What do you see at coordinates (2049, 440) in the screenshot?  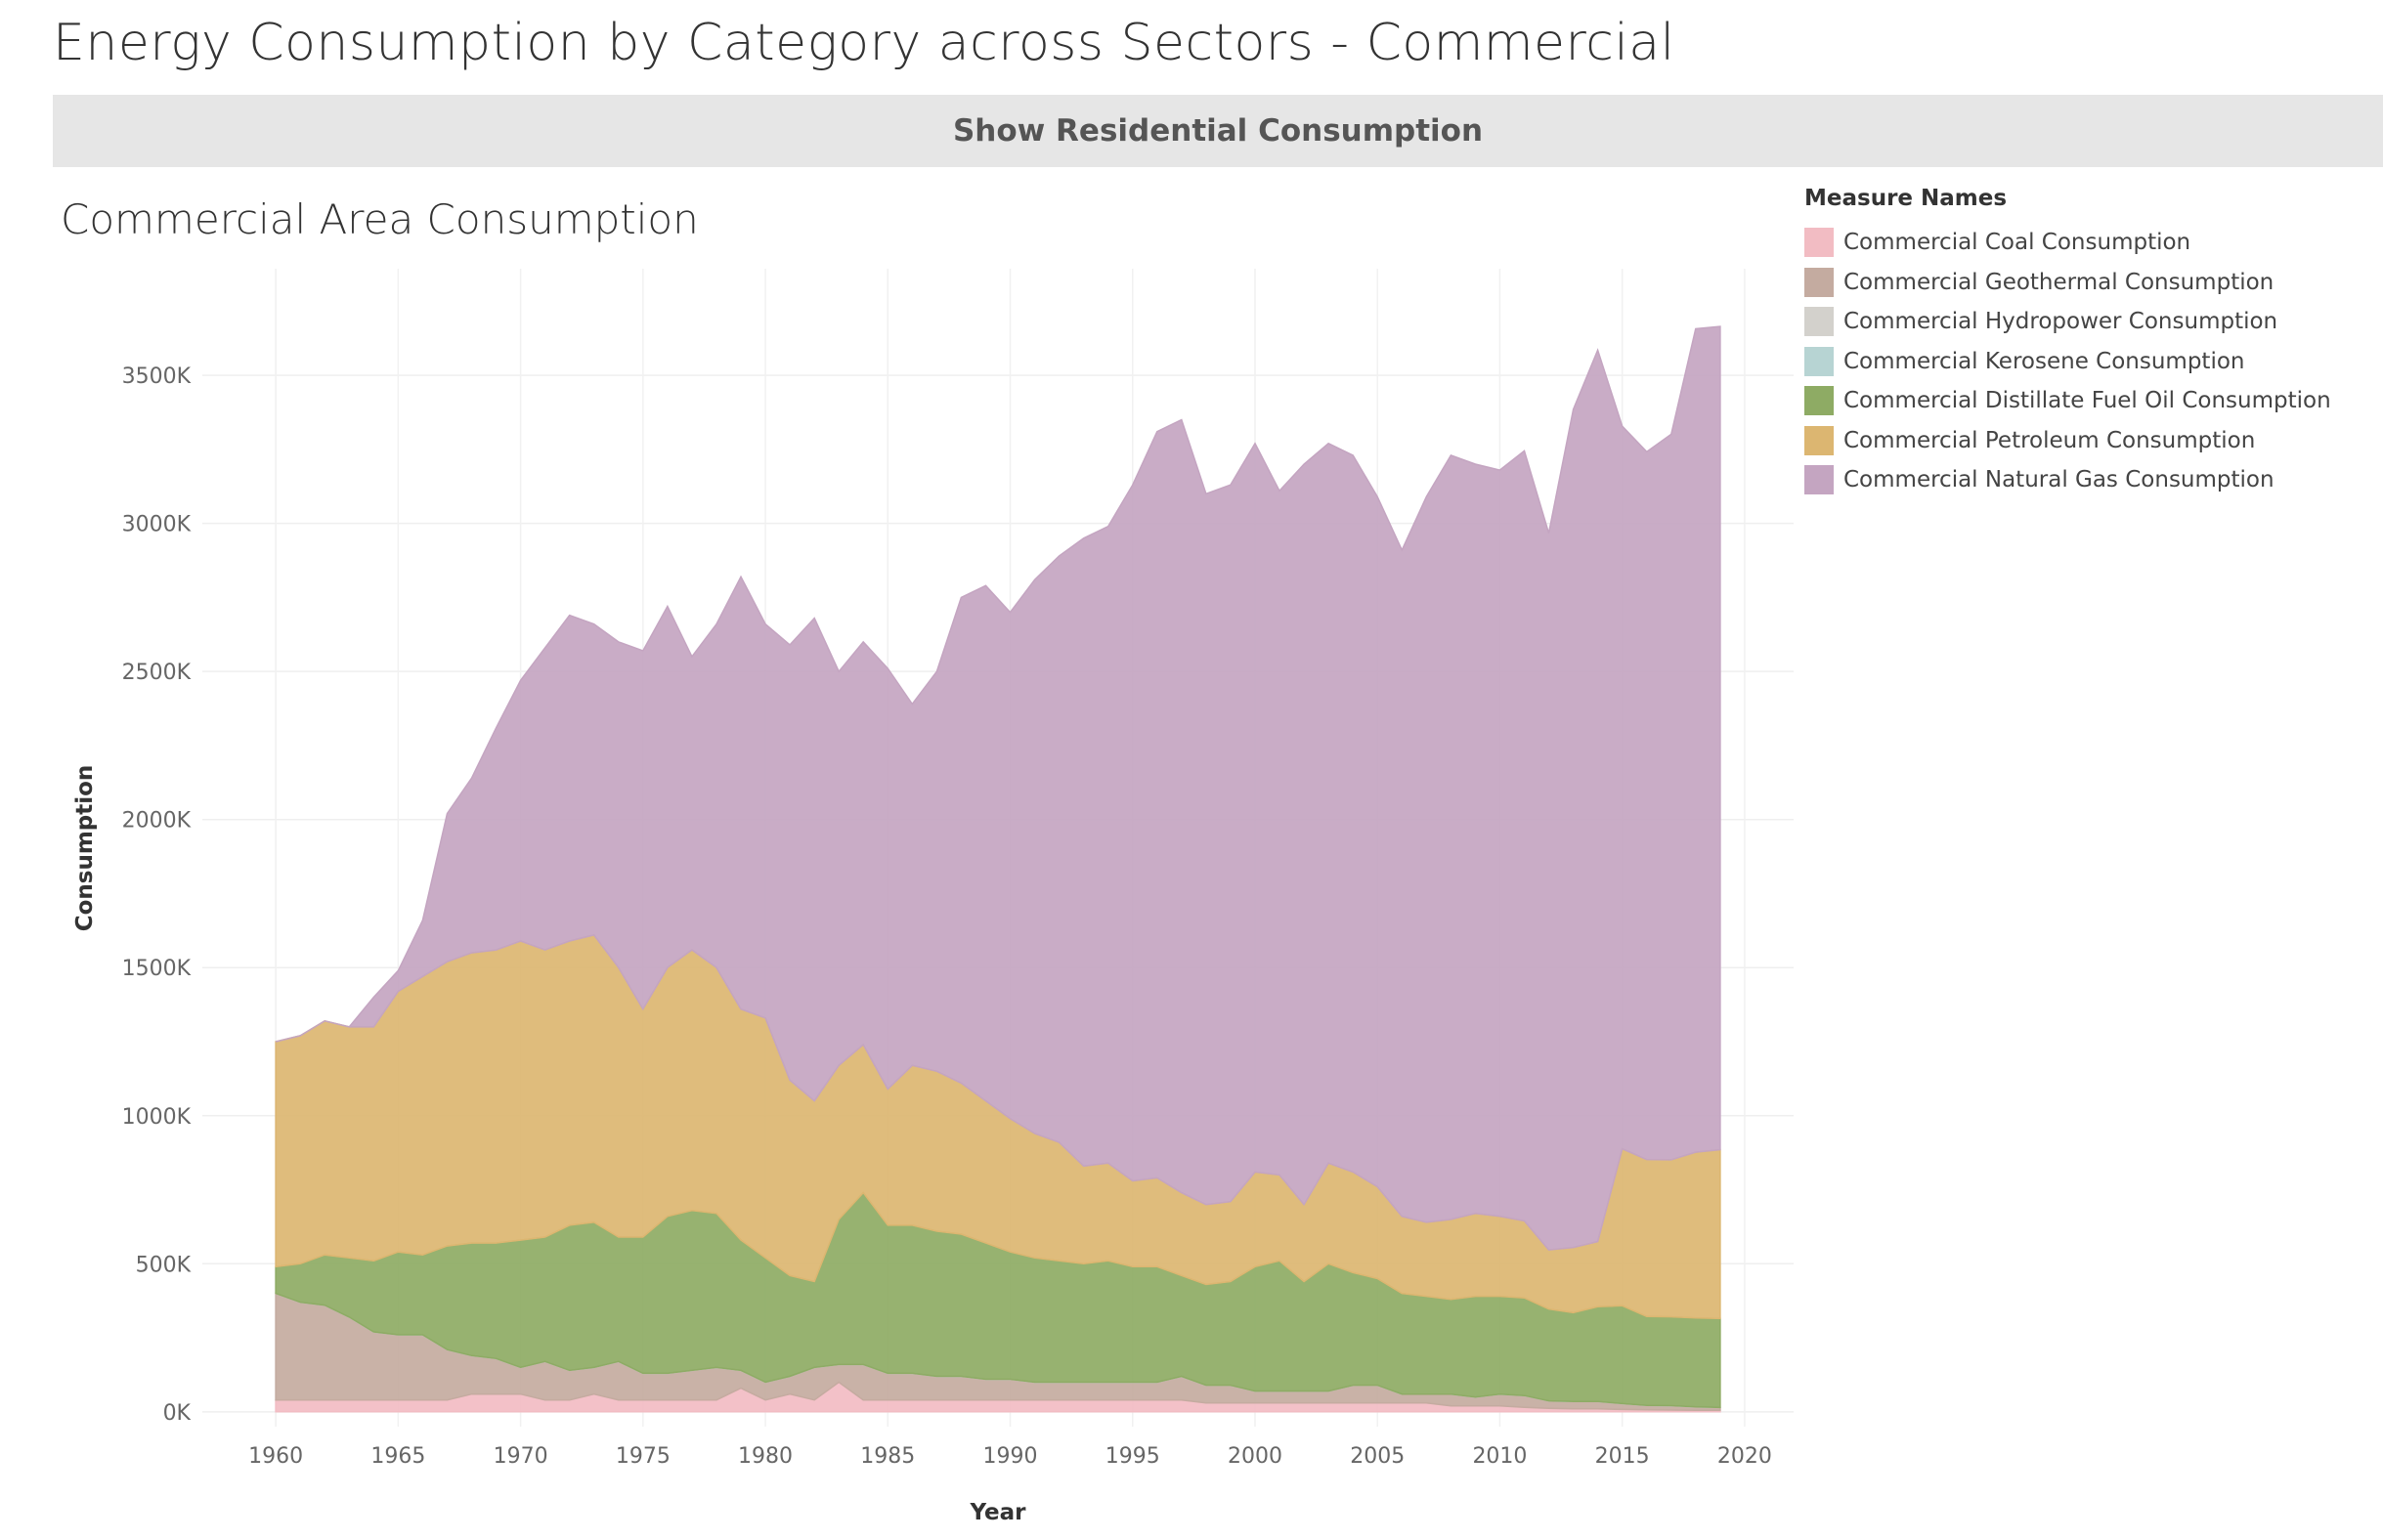 I see `legend-label: Commercial Petroleum Consumption` at bounding box center [2049, 440].